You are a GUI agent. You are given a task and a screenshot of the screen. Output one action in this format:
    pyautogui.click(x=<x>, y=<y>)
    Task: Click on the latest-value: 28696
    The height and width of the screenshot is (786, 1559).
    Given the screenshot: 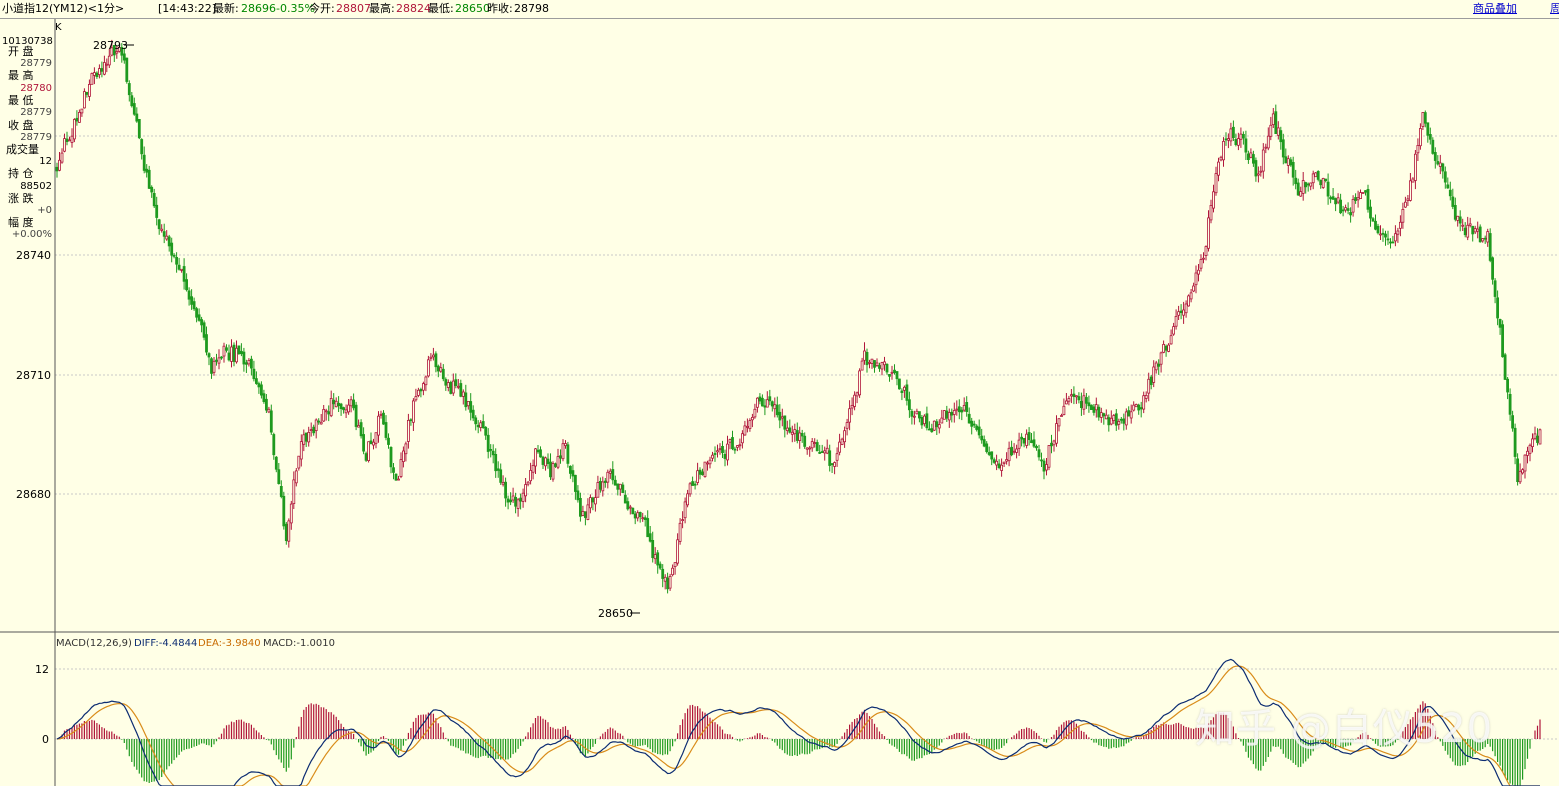 What is the action you would take?
    pyautogui.click(x=258, y=8)
    